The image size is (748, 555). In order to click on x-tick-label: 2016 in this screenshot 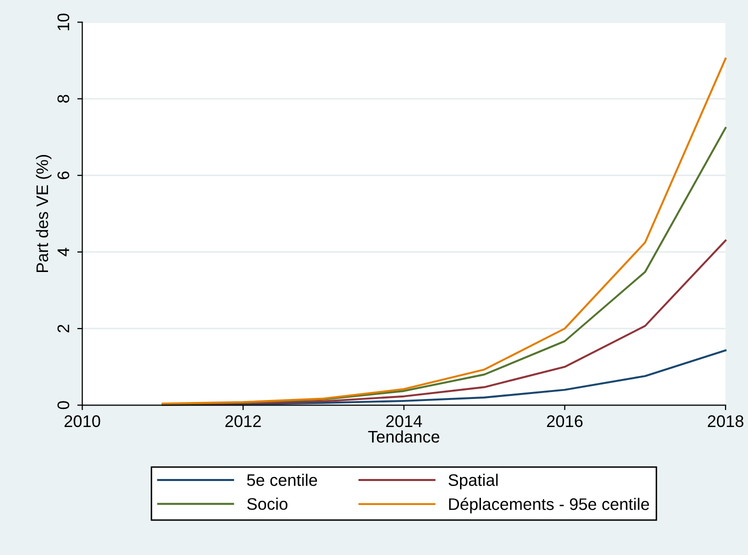, I will do `click(565, 421)`.